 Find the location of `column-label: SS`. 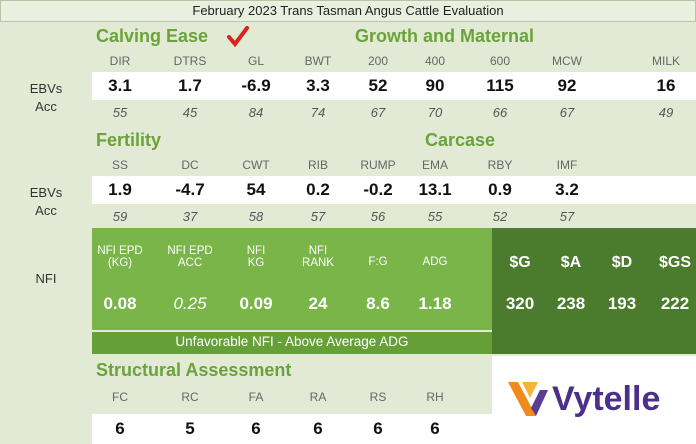

column-label: SS is located at coordinates (120, 165).